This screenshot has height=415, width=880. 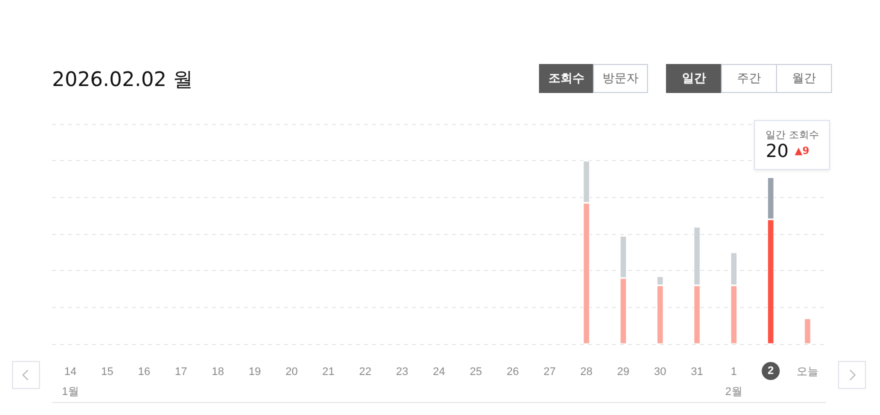 What do you see at coordinates (144, 372) in the screenshot?
I see `x-tick-label: 16` at bounding box center [144, 372].